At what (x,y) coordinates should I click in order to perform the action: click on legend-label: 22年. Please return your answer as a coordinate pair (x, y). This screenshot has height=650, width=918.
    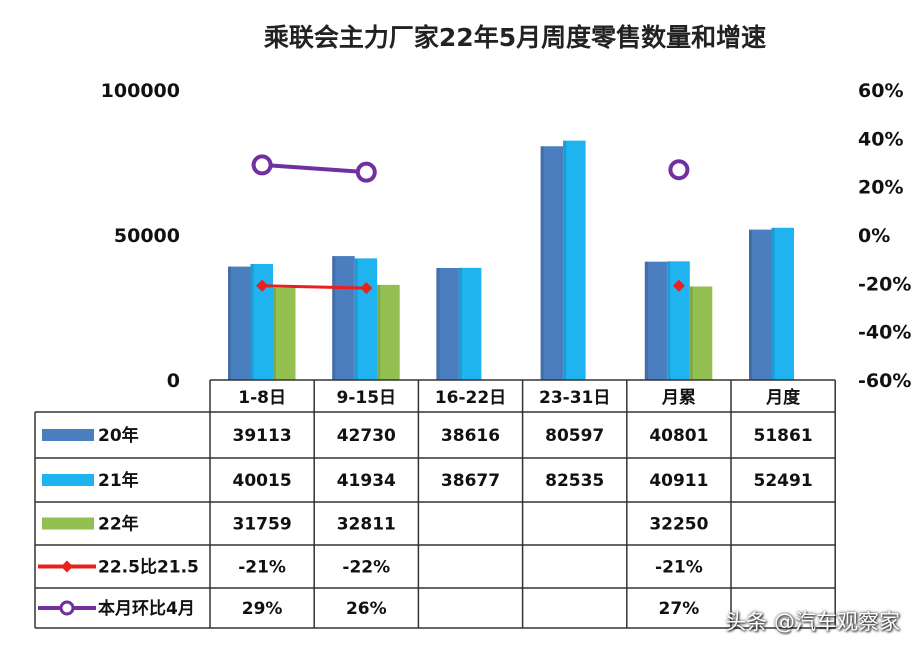
    Looking at the image, I should click on (118, 524).